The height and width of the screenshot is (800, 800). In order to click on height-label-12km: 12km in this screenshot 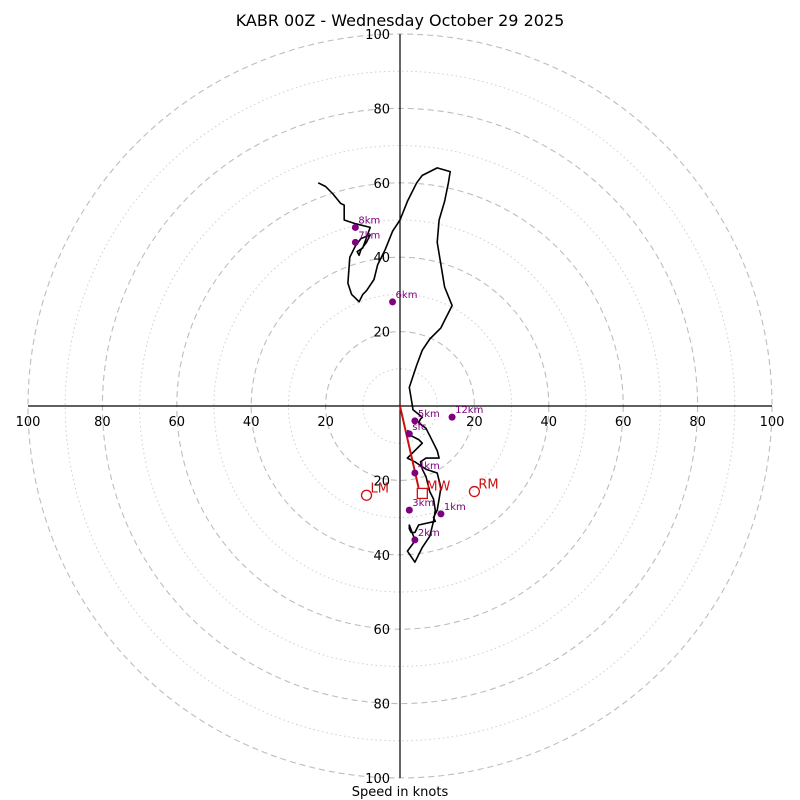, I will do `click(469, 410)`.